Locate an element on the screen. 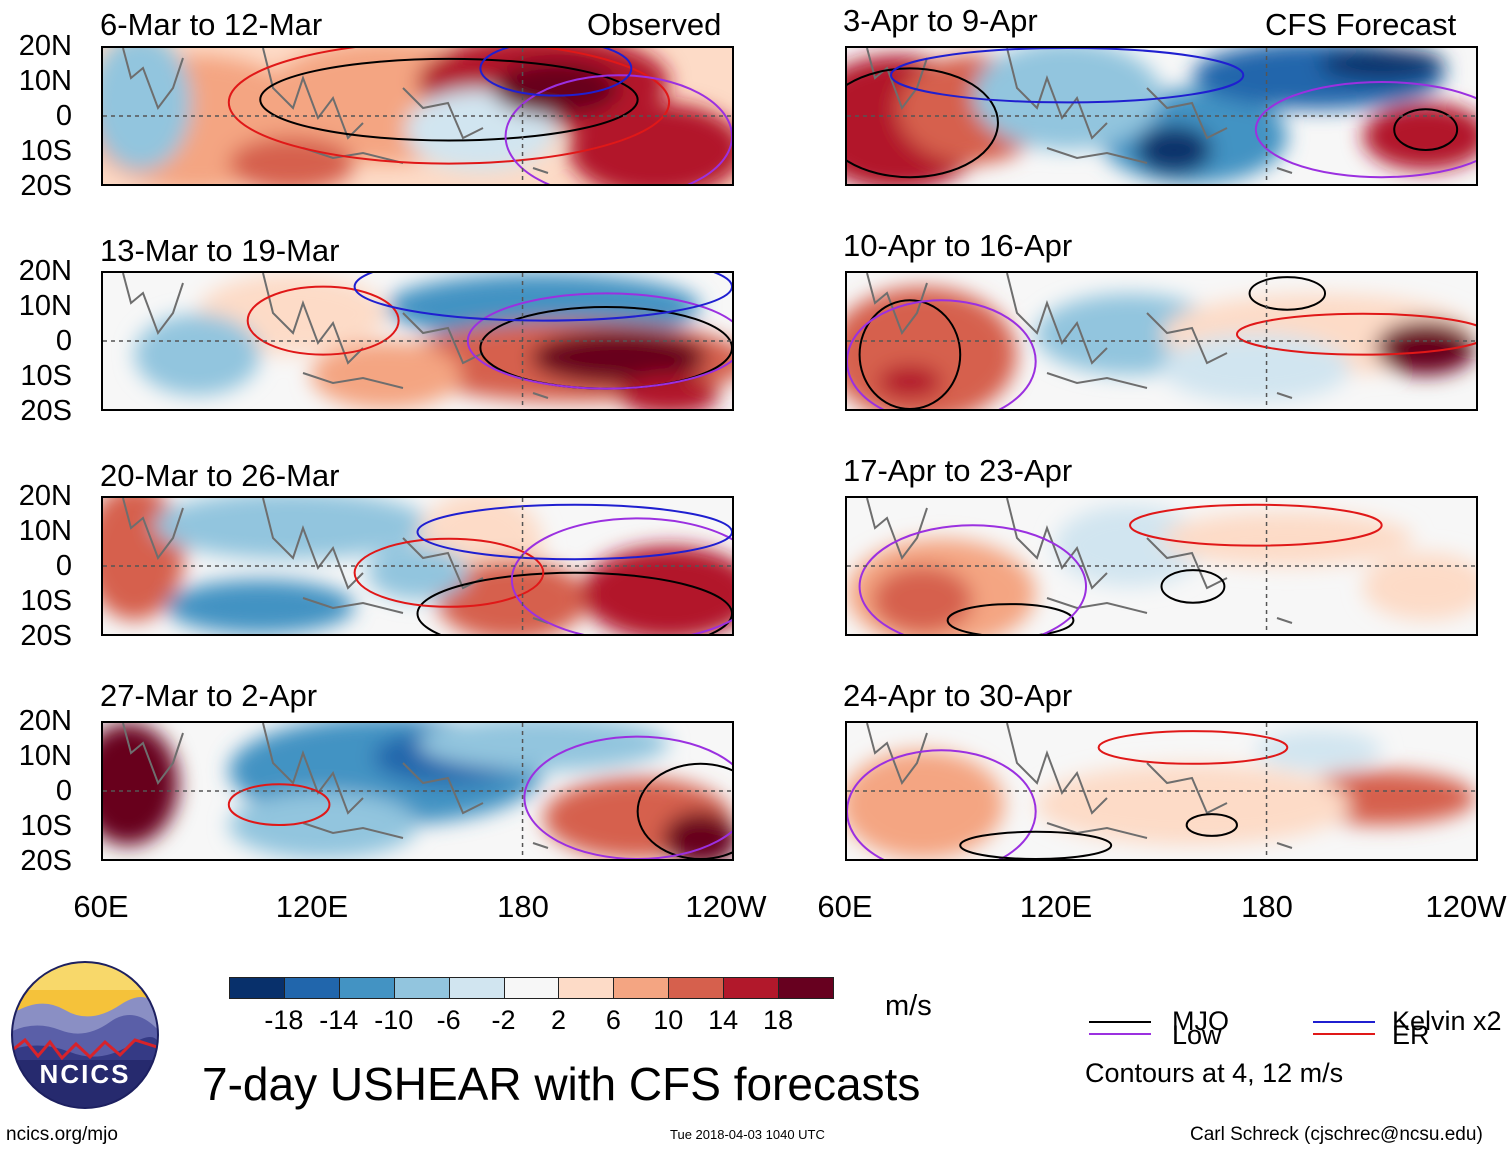 This screenshot has height=1149, width=1510. colorbar-tick-label: -10 is located at coordinates (394, 1020).